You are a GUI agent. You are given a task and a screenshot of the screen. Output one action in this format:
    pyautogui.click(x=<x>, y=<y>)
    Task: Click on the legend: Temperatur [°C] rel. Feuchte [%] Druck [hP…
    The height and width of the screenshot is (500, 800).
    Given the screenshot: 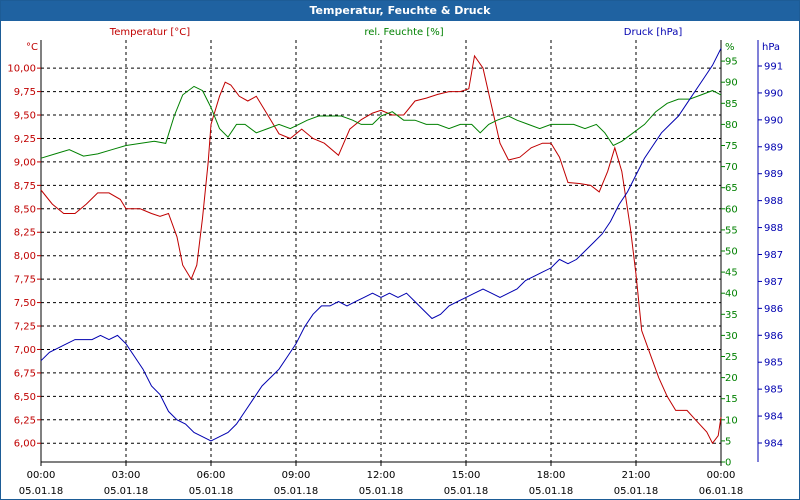 What is the action you would take?
    pyautogui.click(x=396, y=32)
    